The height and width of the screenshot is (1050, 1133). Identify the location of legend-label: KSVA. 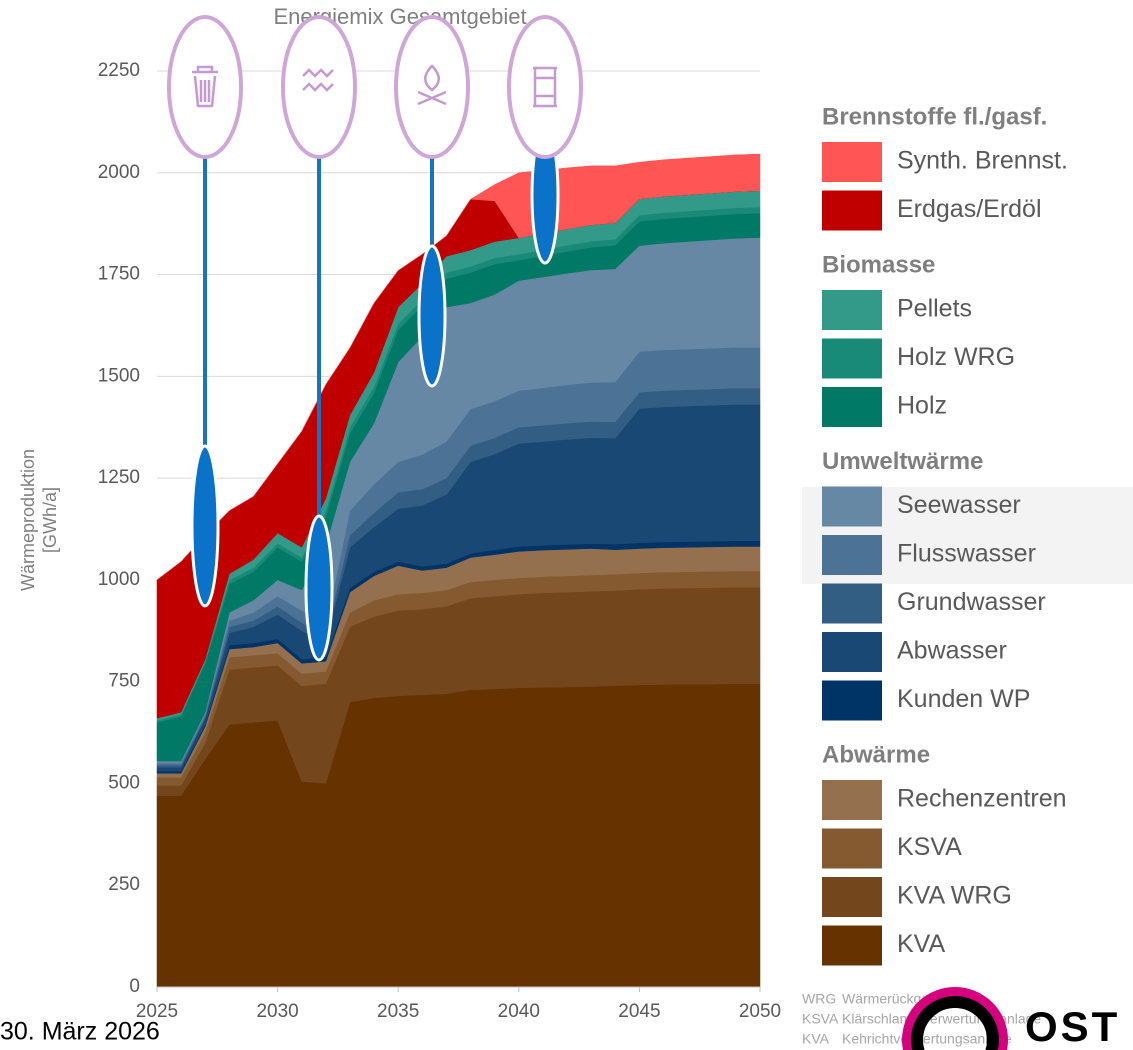
(929, 847).